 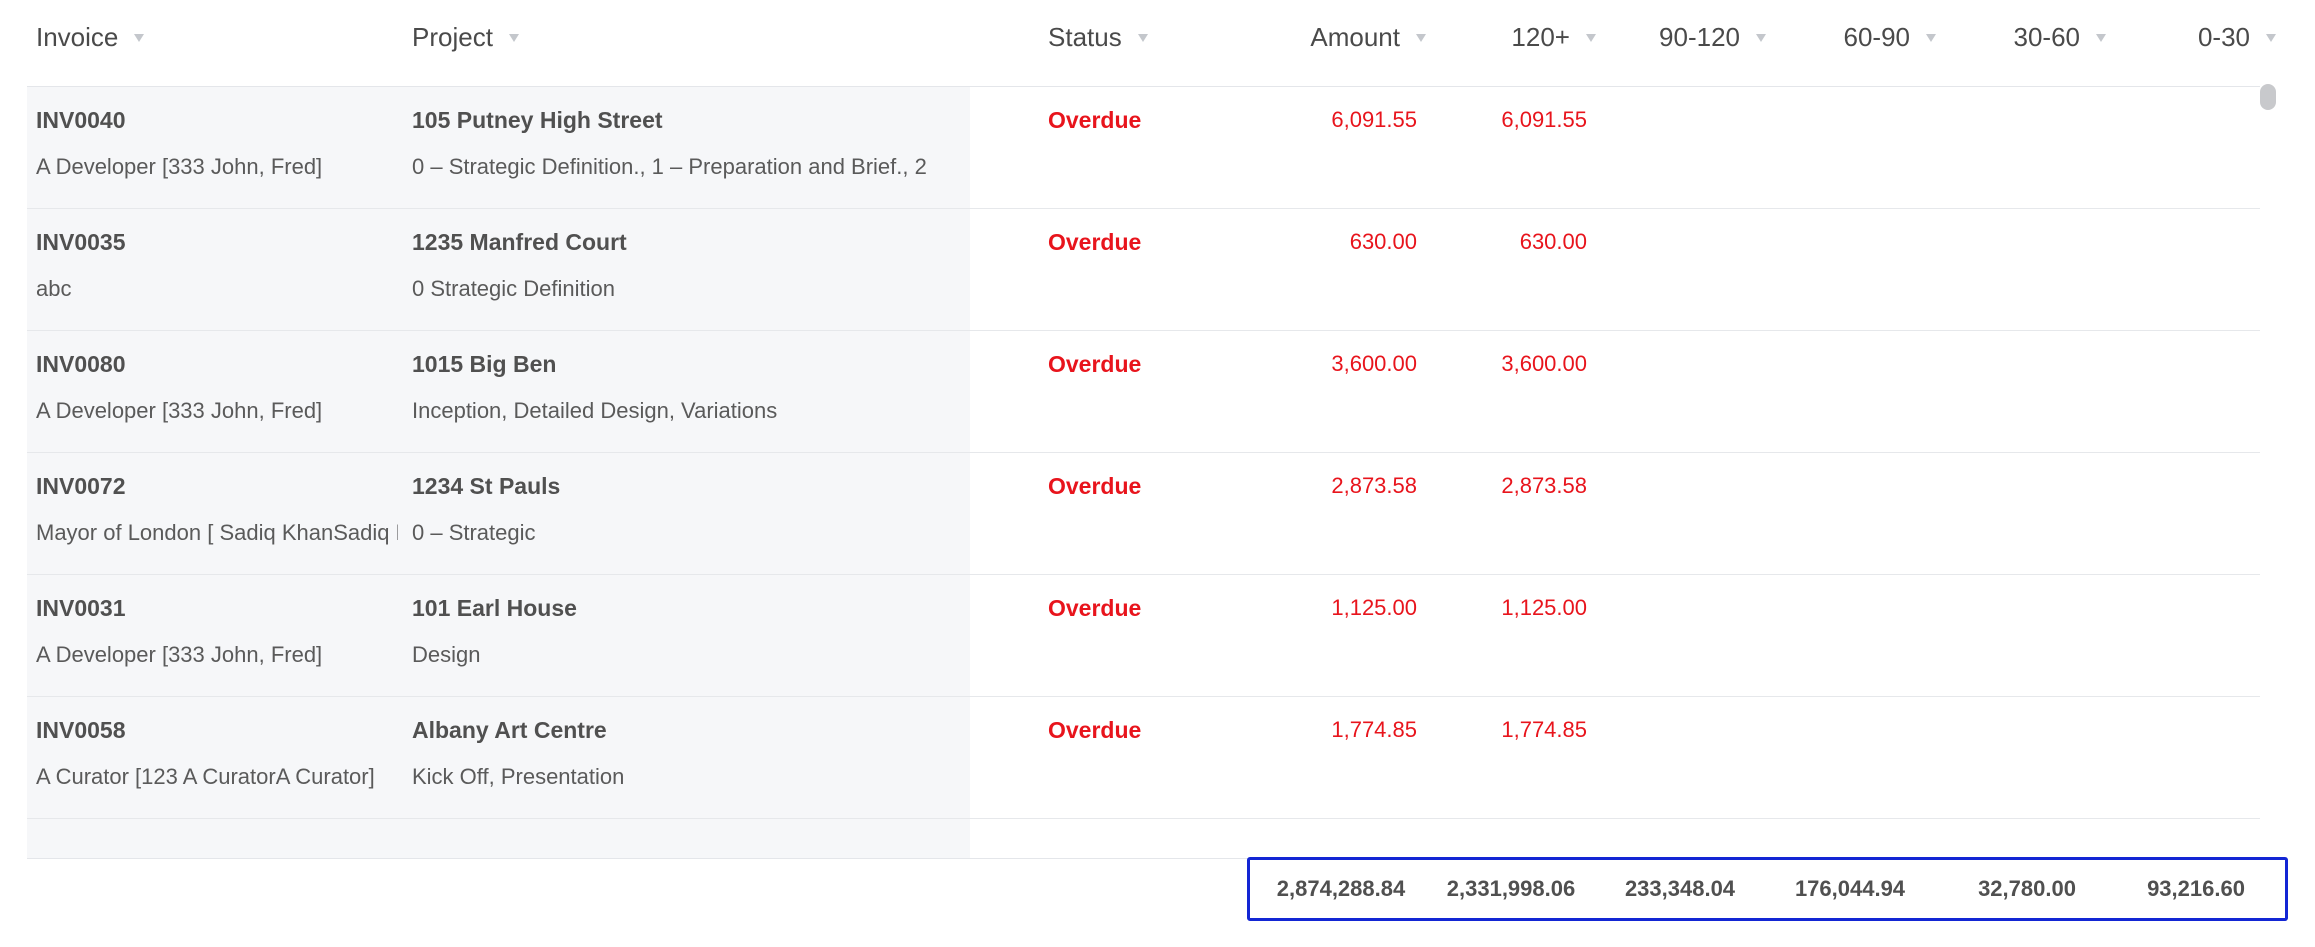 I want to click on project-name: 1235 Manfred Court, so click(x=519, y=242).